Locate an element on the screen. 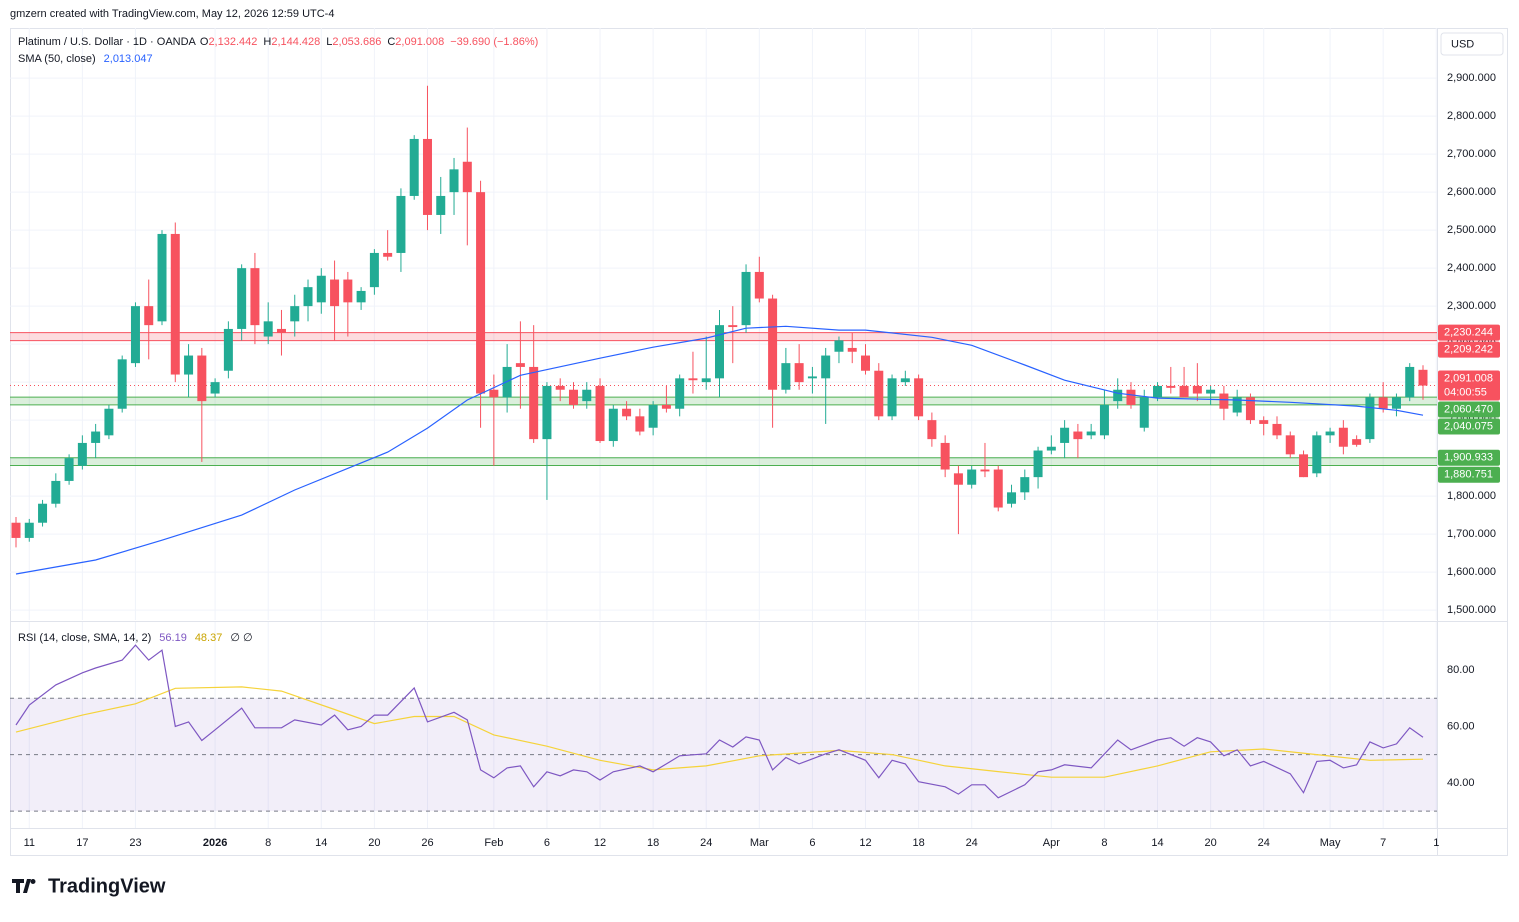 Image resolution: width=1519 pixels, height=922 pixels. x-tick-label: Feb is located at coordinates (493, 843).